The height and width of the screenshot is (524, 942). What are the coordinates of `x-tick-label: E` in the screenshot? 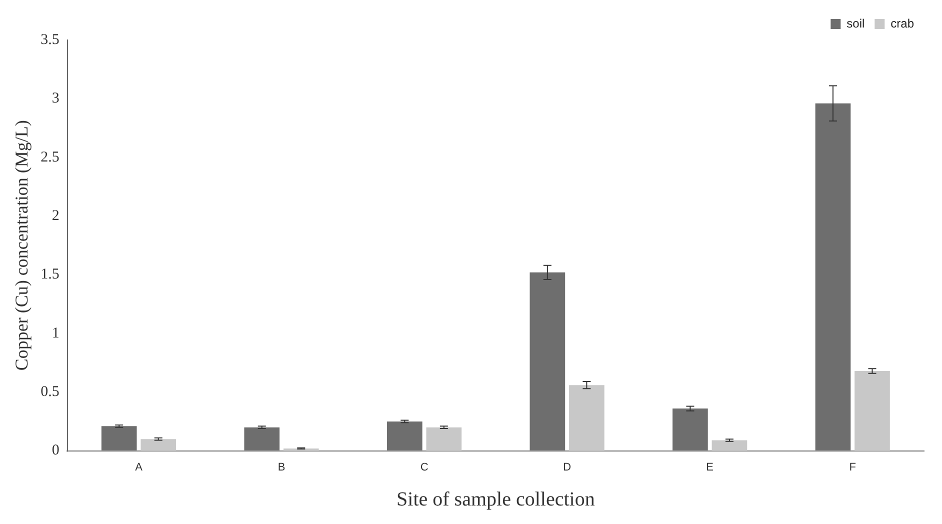 It's located at (710, 467).